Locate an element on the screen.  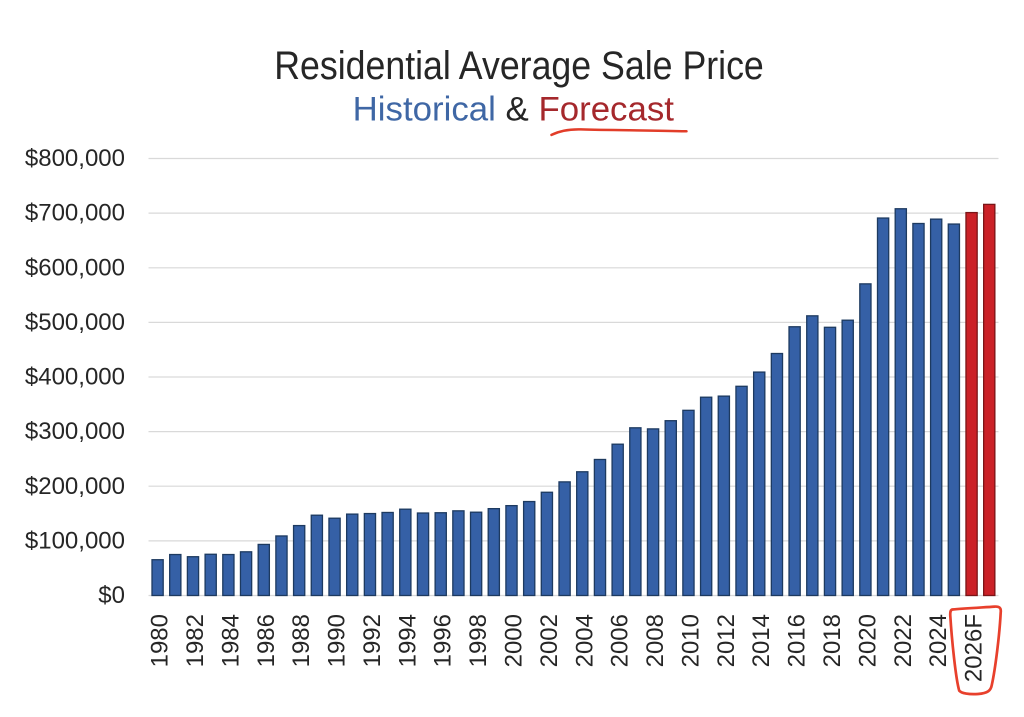
svg-text: 2008 is located at coordinates (655, 640).